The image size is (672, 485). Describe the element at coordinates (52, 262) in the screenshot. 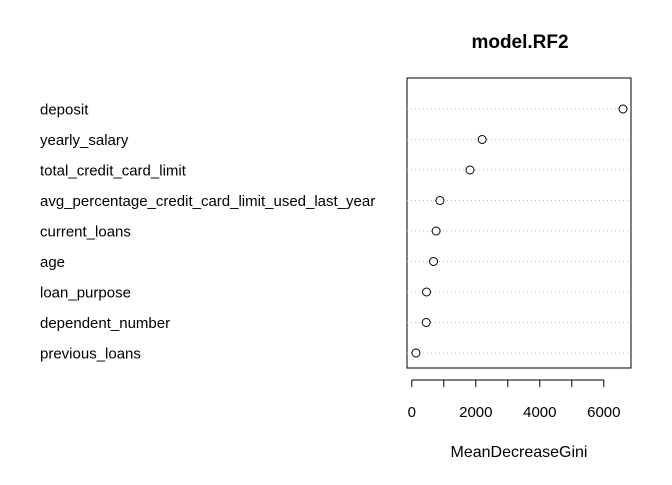

I see `category-label: age` at that location.